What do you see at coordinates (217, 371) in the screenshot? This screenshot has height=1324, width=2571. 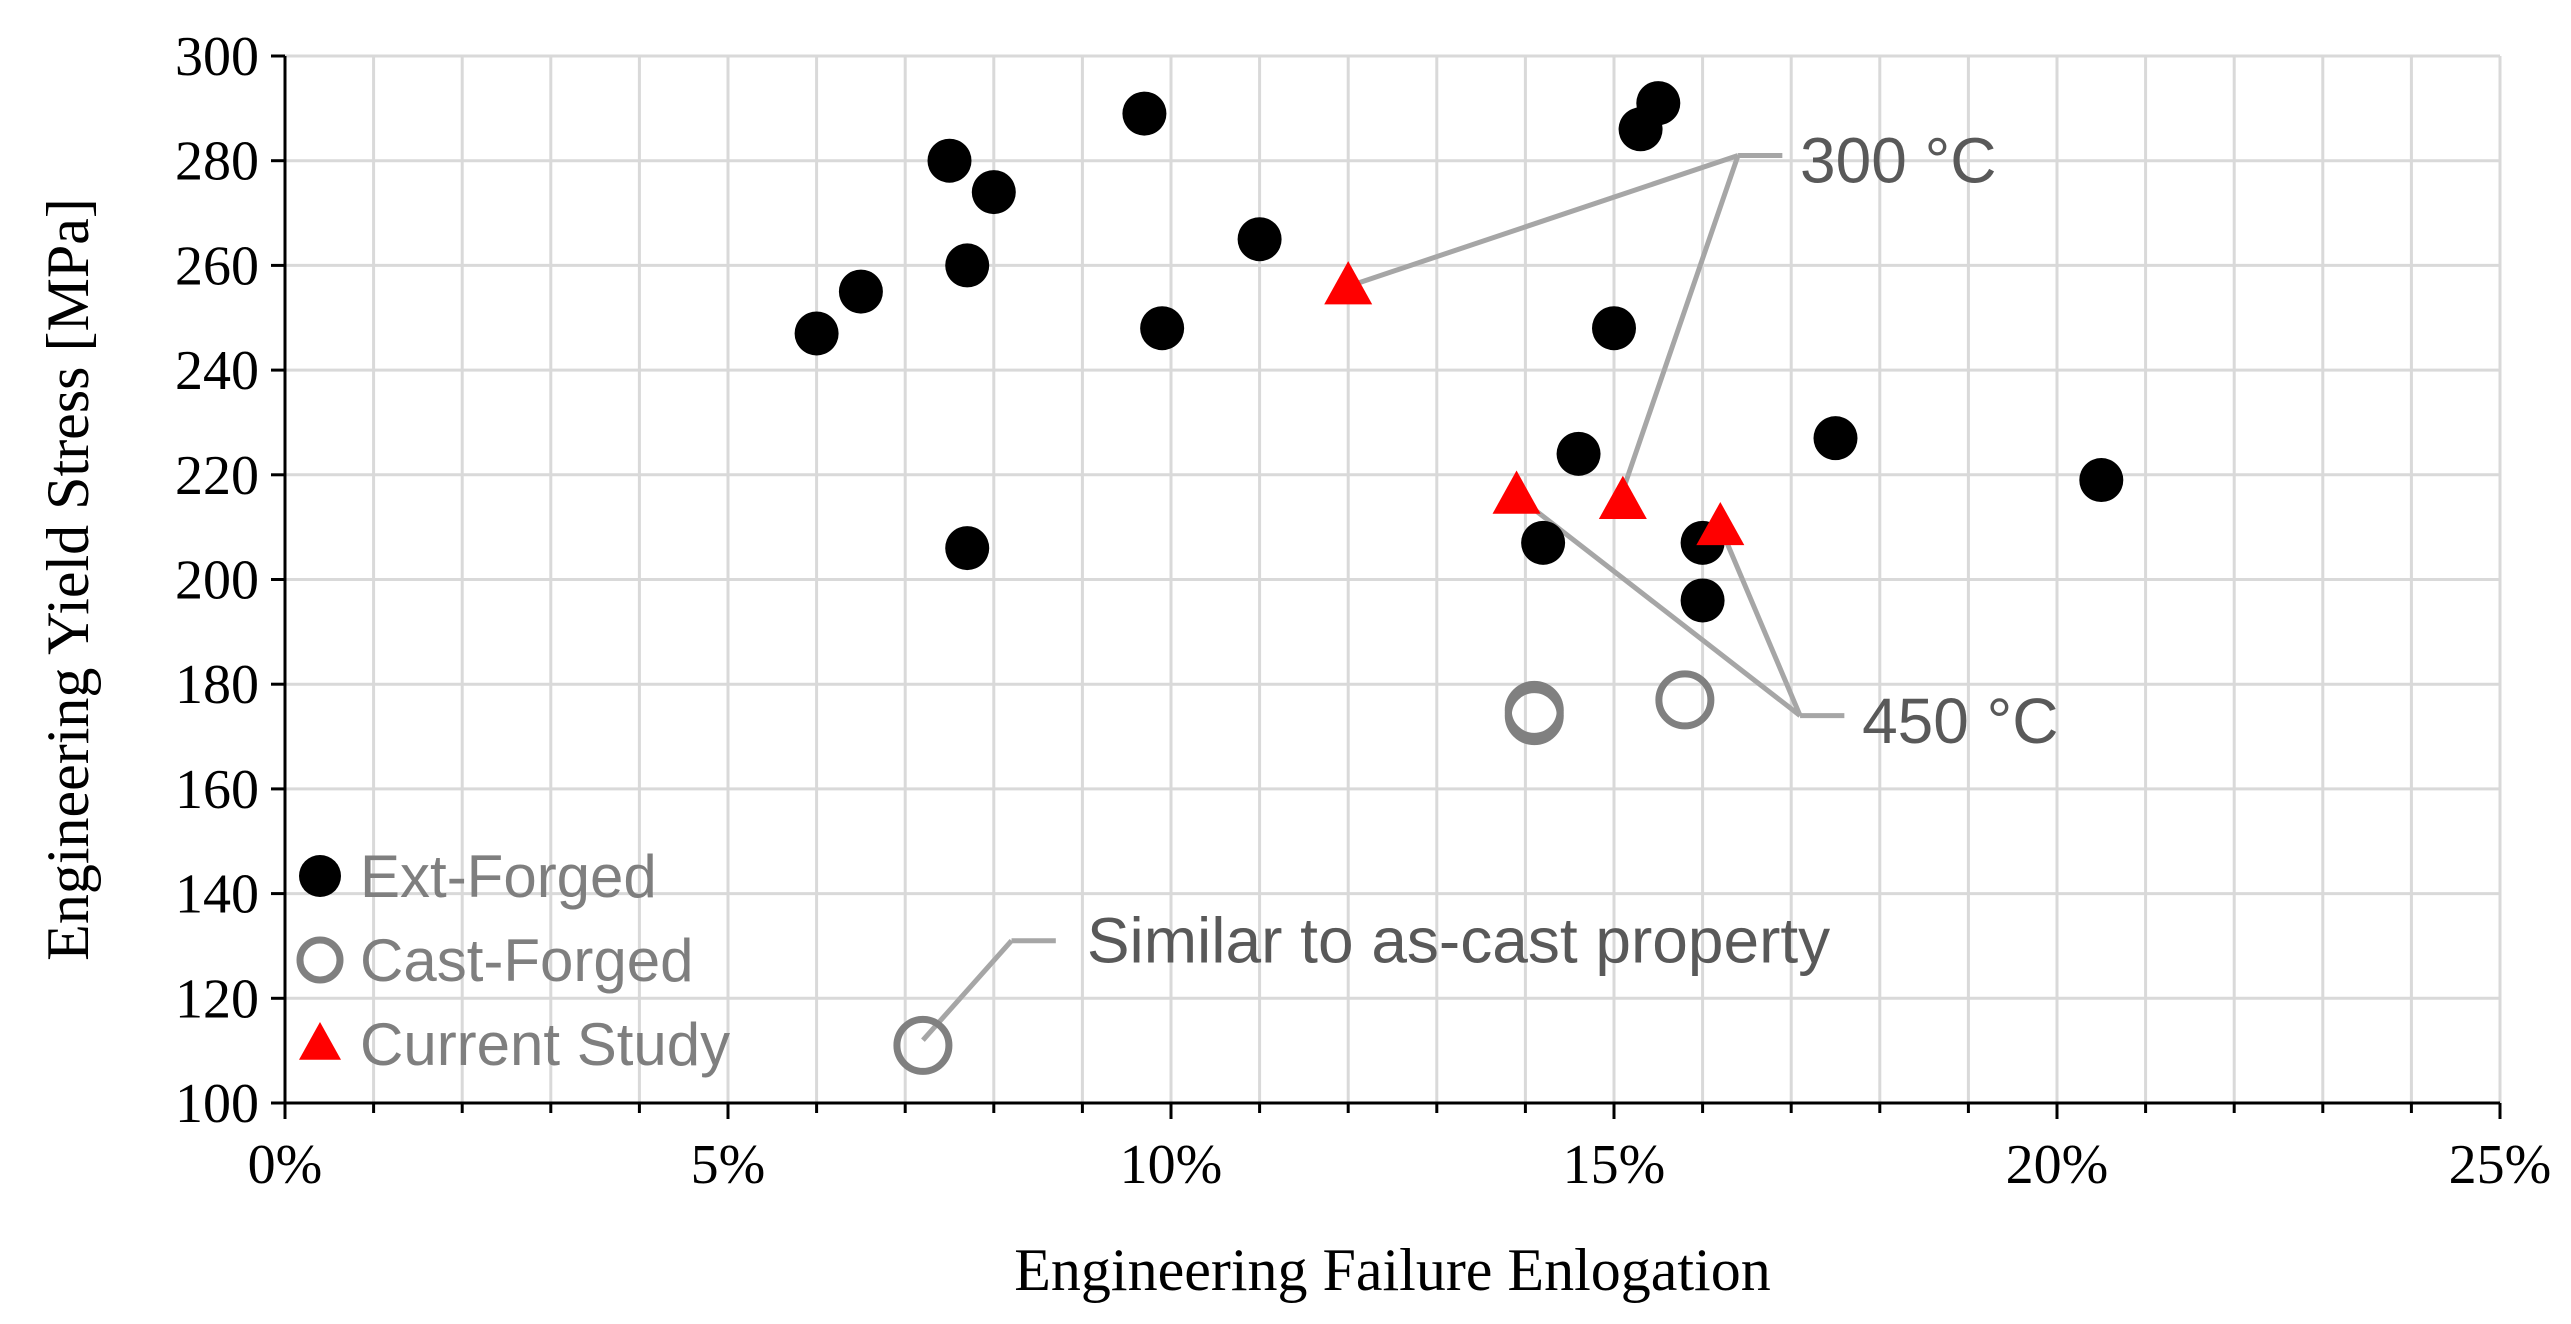 I see `y-tick-label: 240` at bounding box center [217, 371].